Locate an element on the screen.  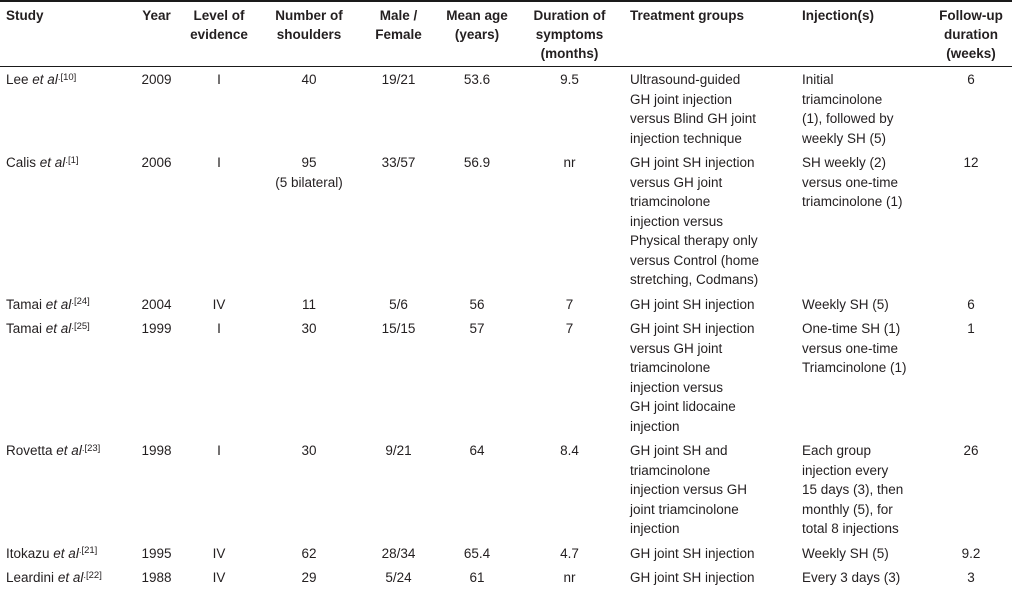
study-cell: Tamai et al.[25] is located at coordinates (66, 377).